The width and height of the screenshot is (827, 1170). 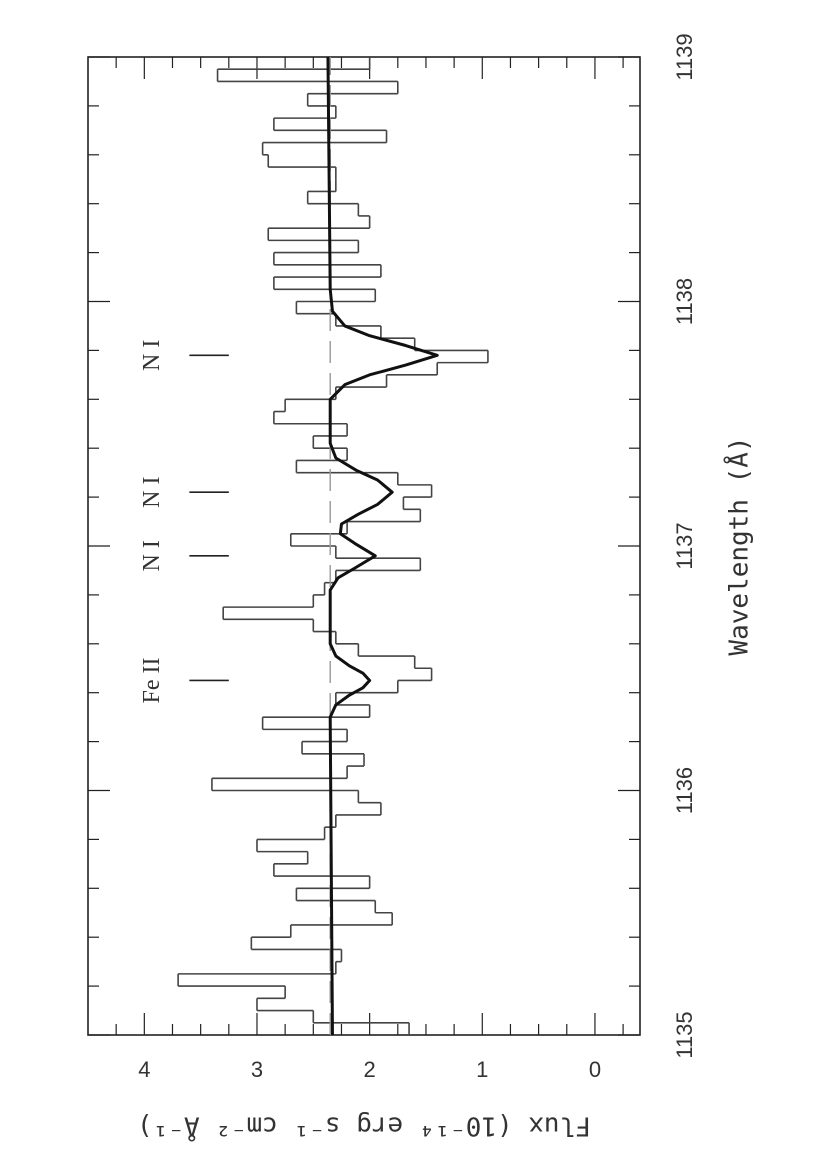 What do you see at coordinates (595, 1069) in the screenshot?
I see `y-tick-label: 0` at bounding box center [595, 1069].